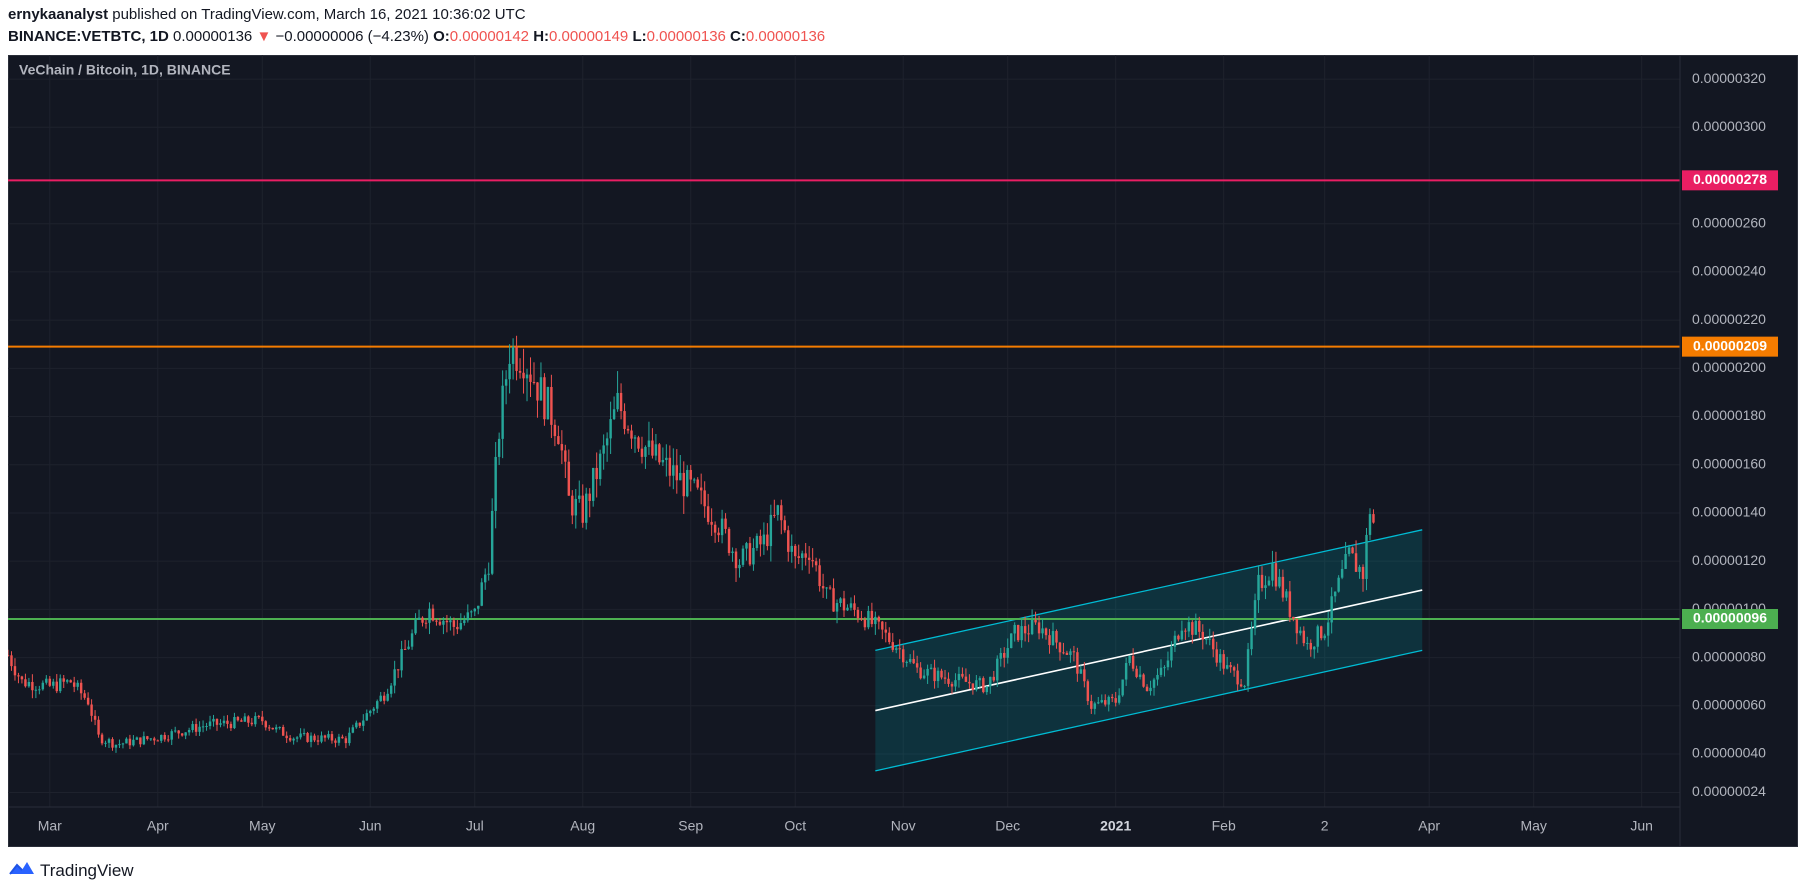 The image size is (1805, 894). Describe the element at coordinates (1729, 704) in the screenshot. I see `y-tick-label: 0.00000060` at that location.